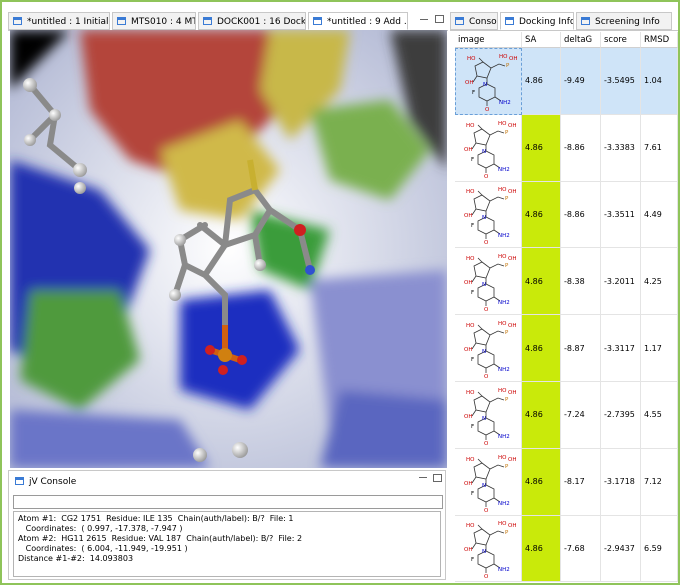 This screenshot has width=680, height=585. What do you see at coordinates (76, 558) in the screenshot?
I see `console-line: Distance #1-#2: 14.093803` at bounding box center [76, 558].